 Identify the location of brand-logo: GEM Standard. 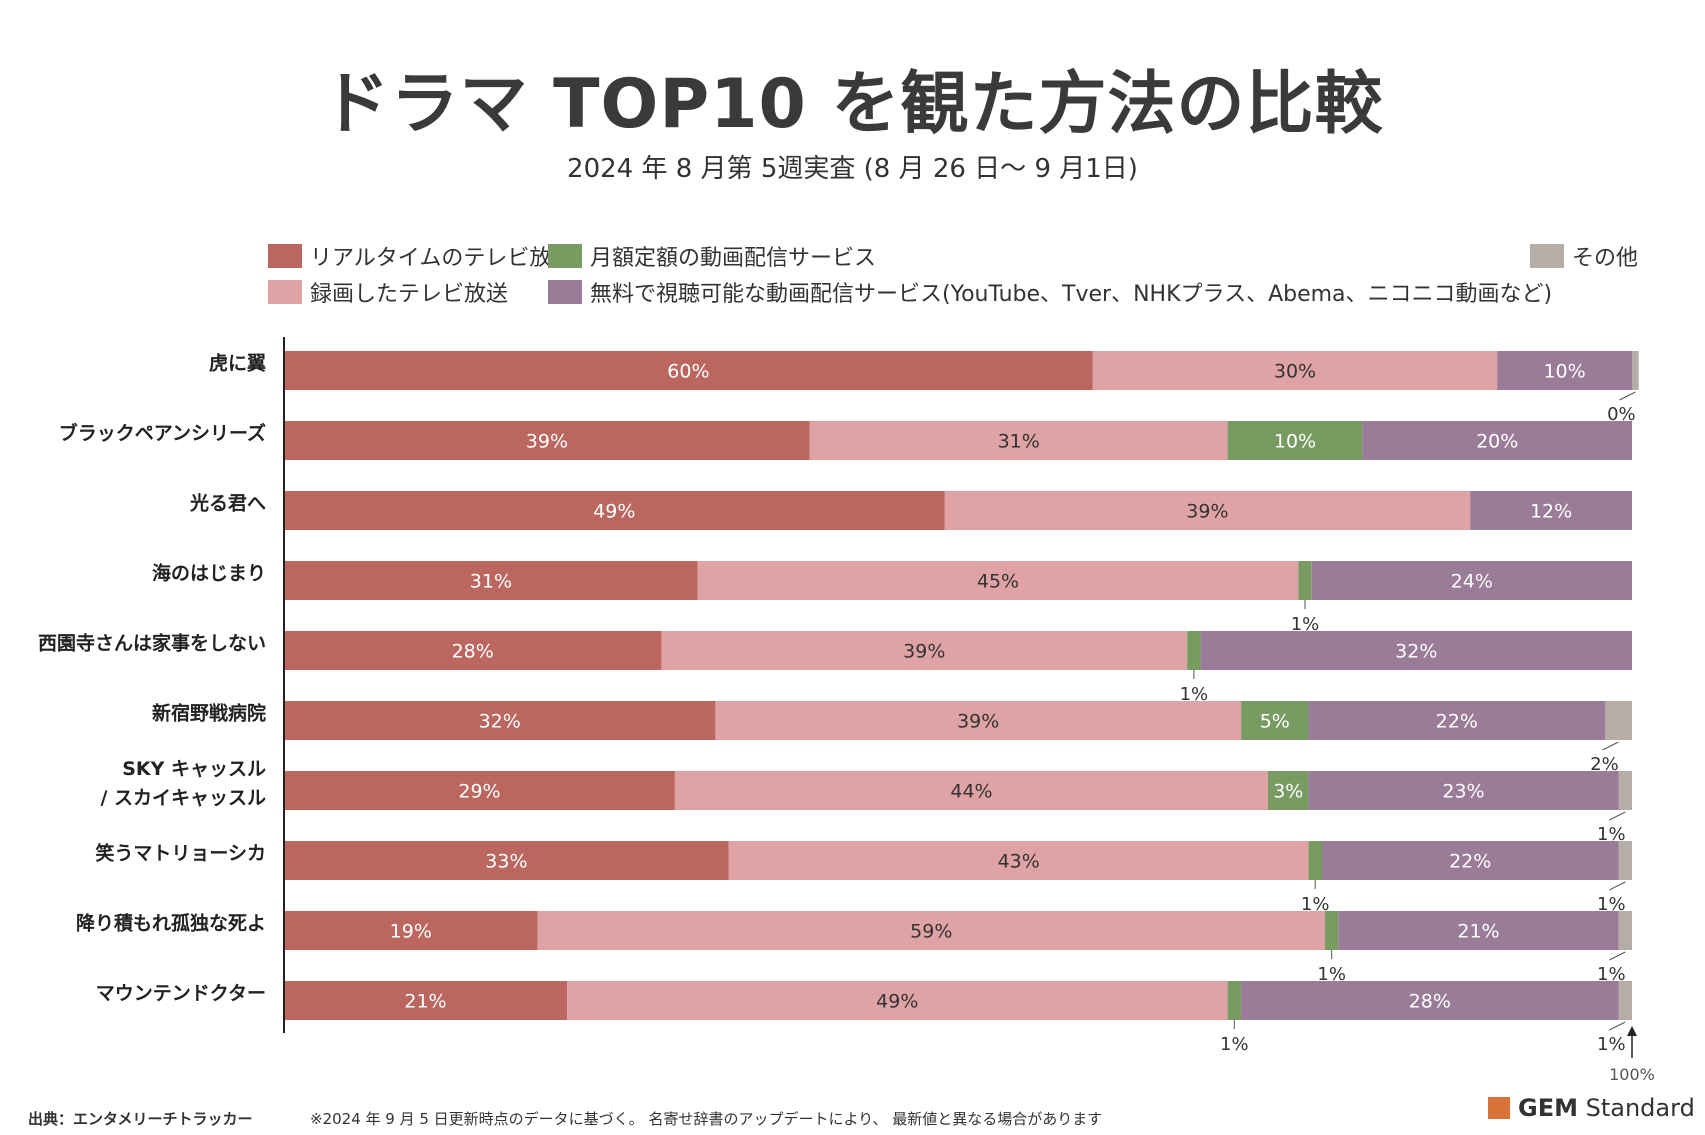
(1591, 1108).